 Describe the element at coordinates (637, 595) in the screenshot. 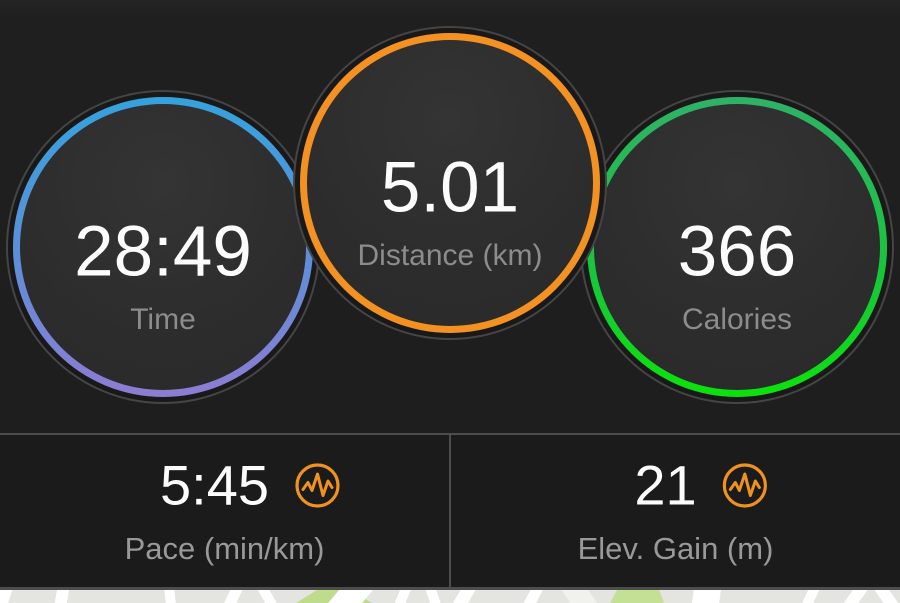

I see `map-park` at that location.